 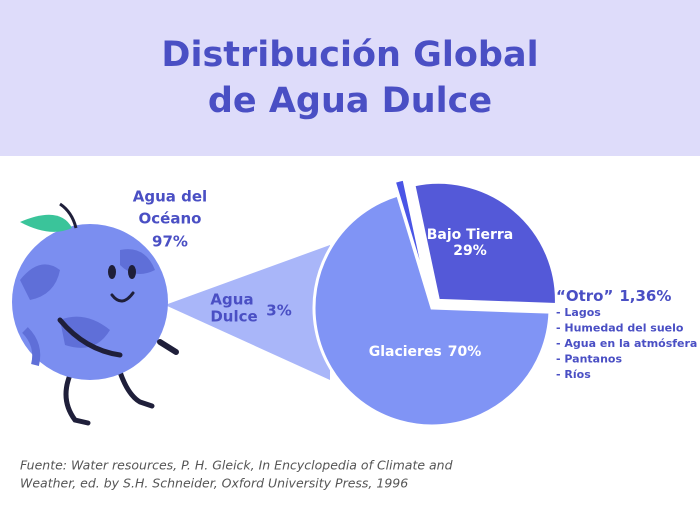 What do you see at coordinates (626, 343) in the screenshot?
I see `other-item: - Agua en la atmósfera` at bounding box center [626, 343].